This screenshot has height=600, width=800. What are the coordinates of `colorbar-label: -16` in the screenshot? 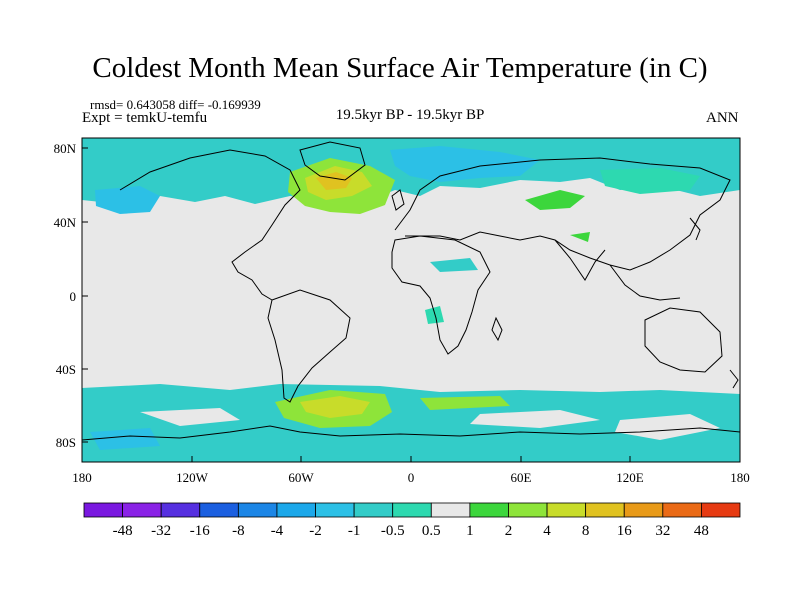 It's located at (200, 531).